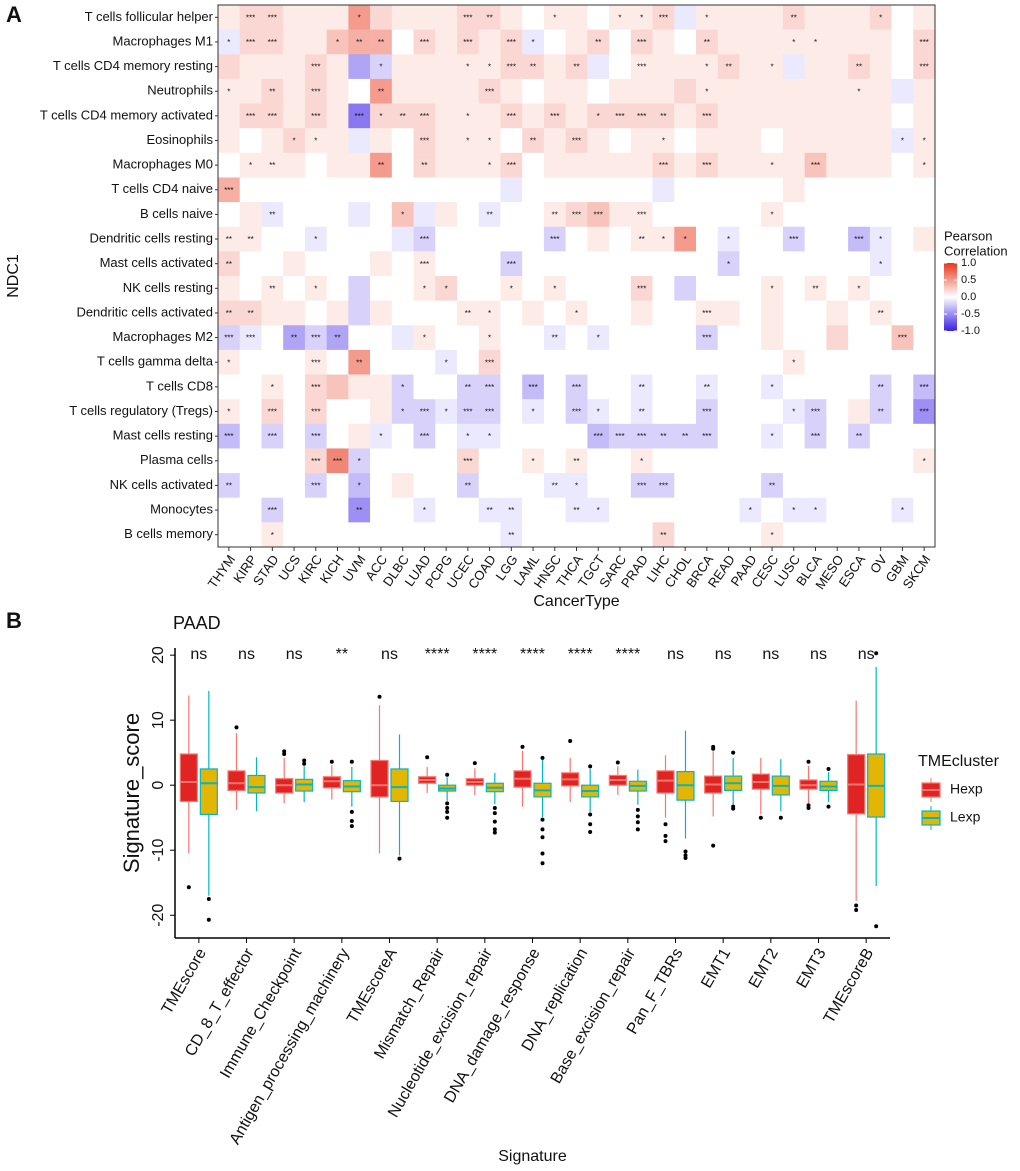 The height and width of the screenshot is (1171, 1020). What do you see at coordinates (849, 986) in the screenshot?
I see `x-tick-label: TMEscoreB` at bounding box center [849, 986].